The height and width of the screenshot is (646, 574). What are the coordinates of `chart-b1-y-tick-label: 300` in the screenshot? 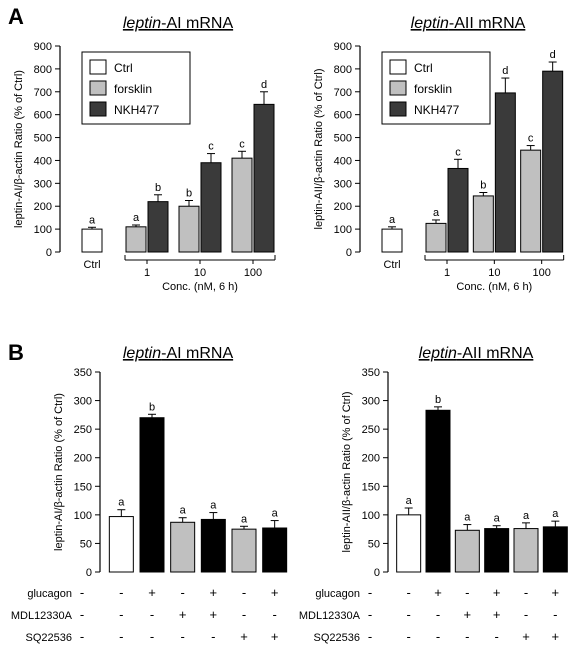 It's located at (83, 402).